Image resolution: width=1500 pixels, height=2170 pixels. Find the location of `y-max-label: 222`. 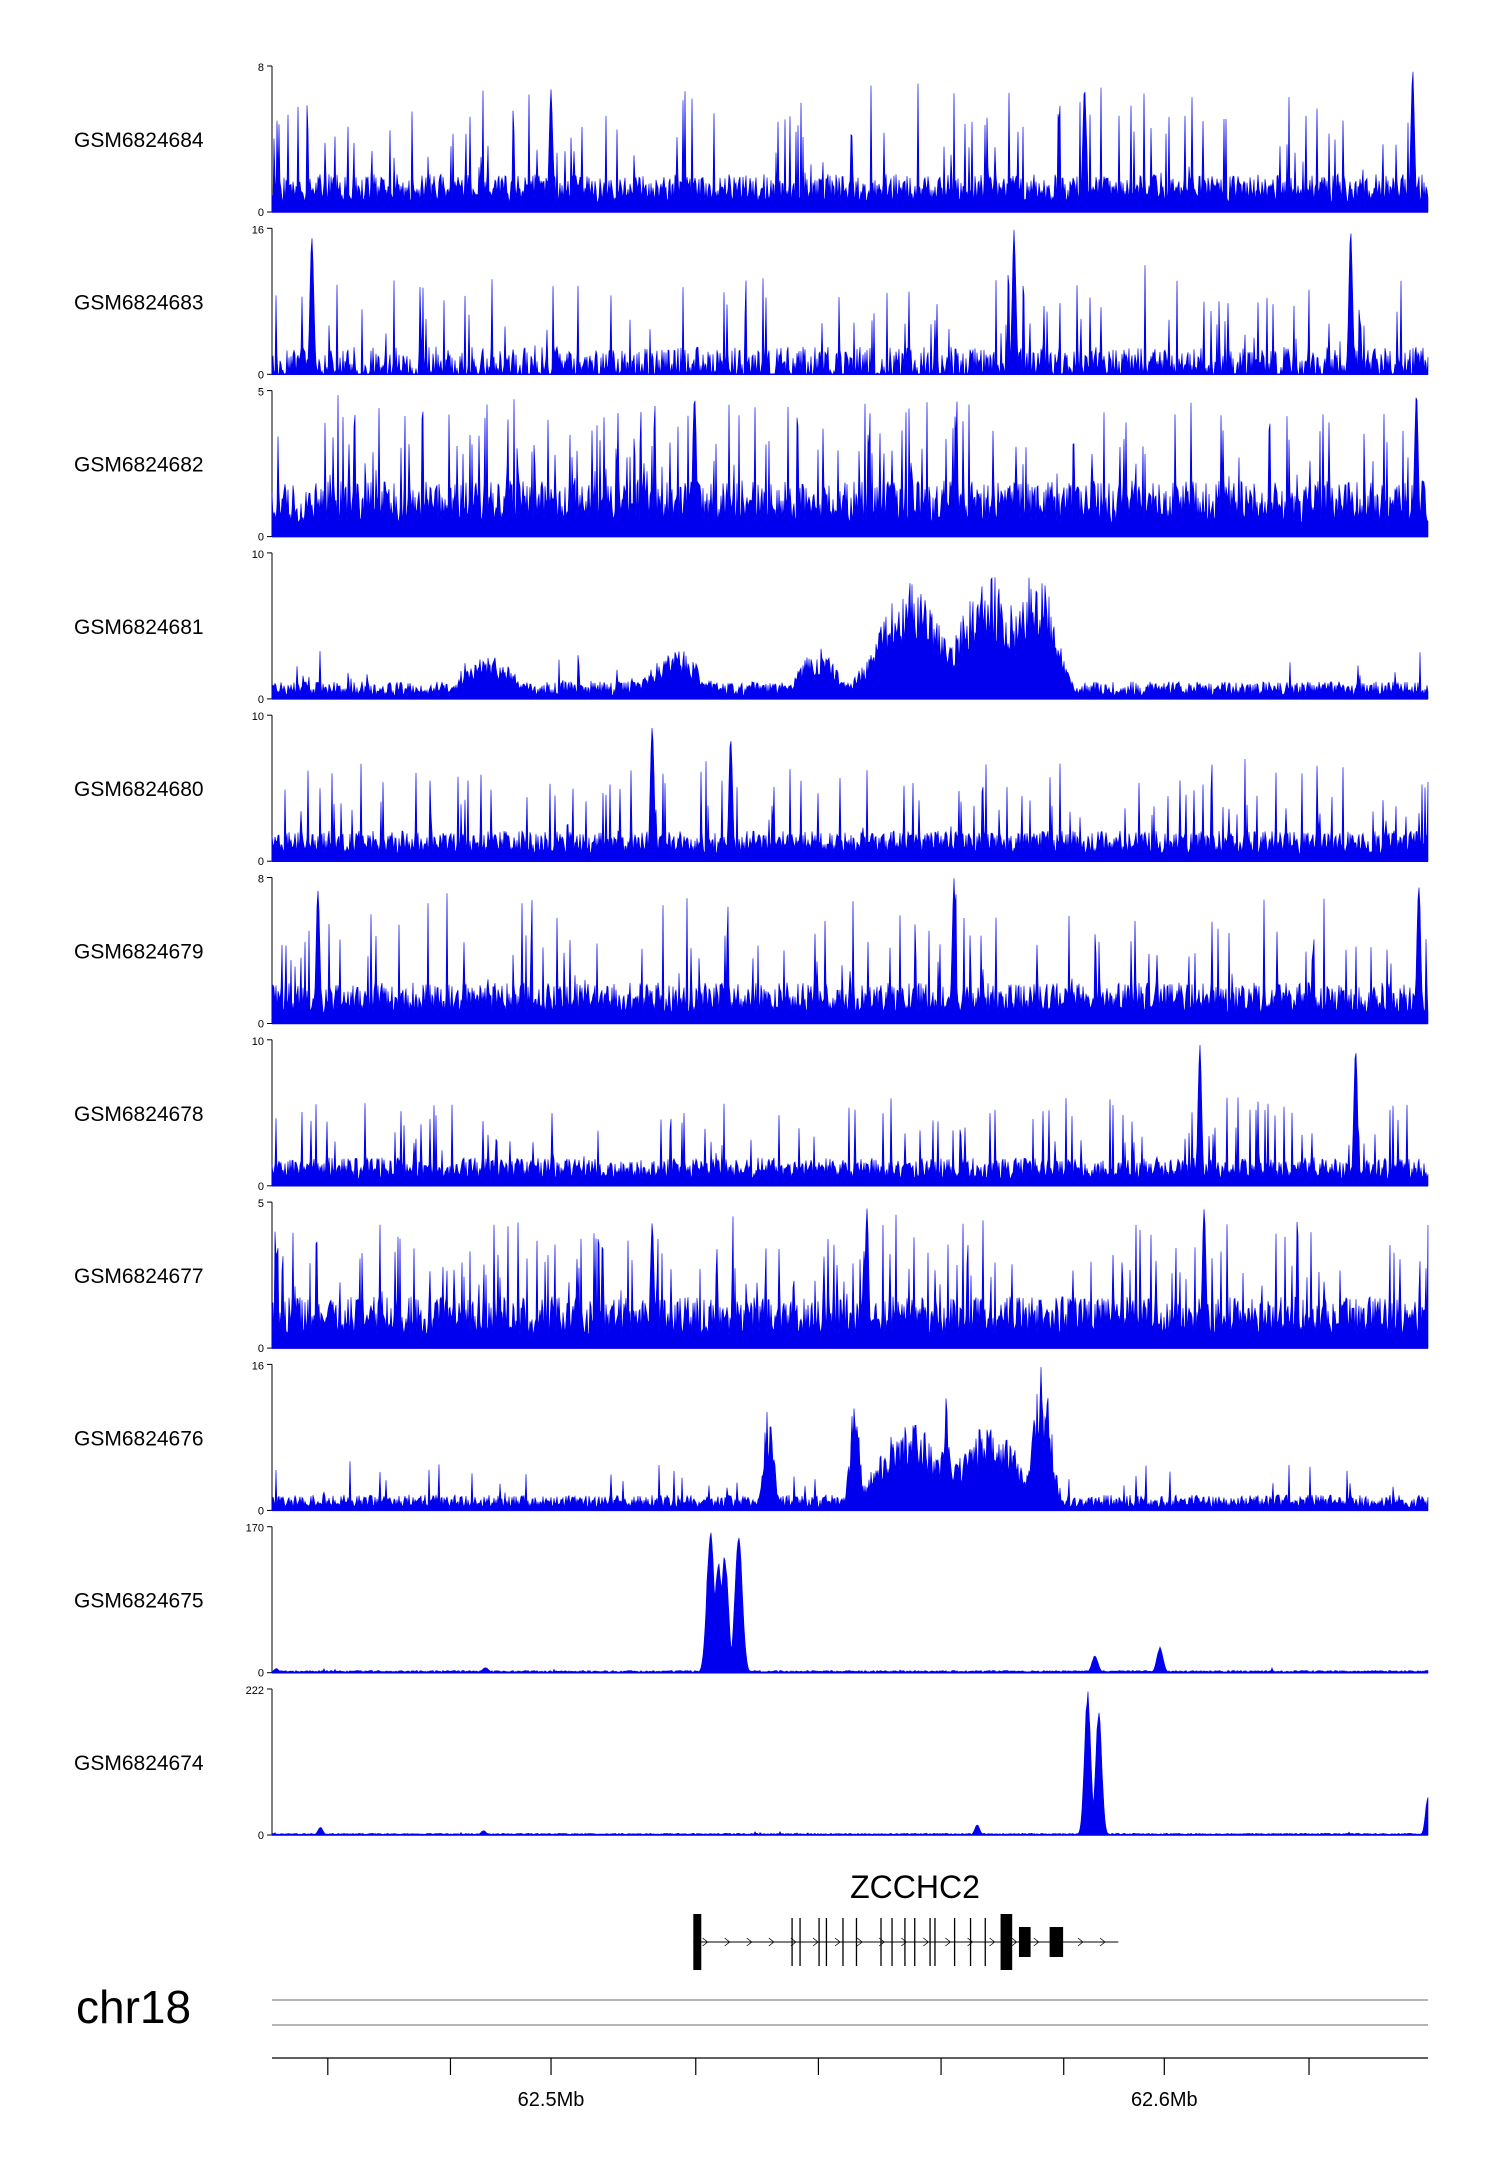

y-max-label: 222 is located at coordinates (255, 1691).